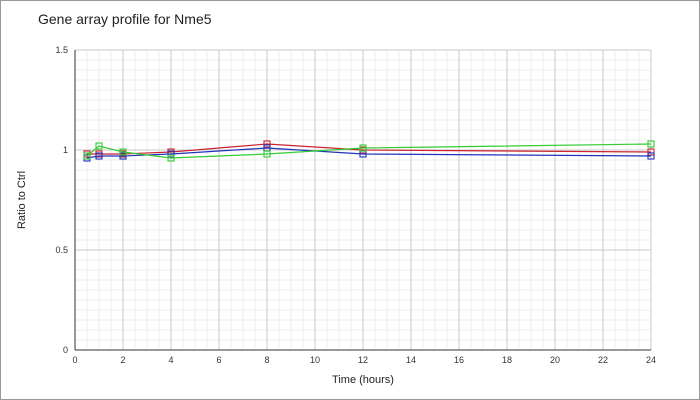 Image resolution: width=700 pixels, height=400 pixels. What do you see at coordinates (65, 150) in the screenshot?
I see `y-tick-label: 1` at bounding box center [65, 150].